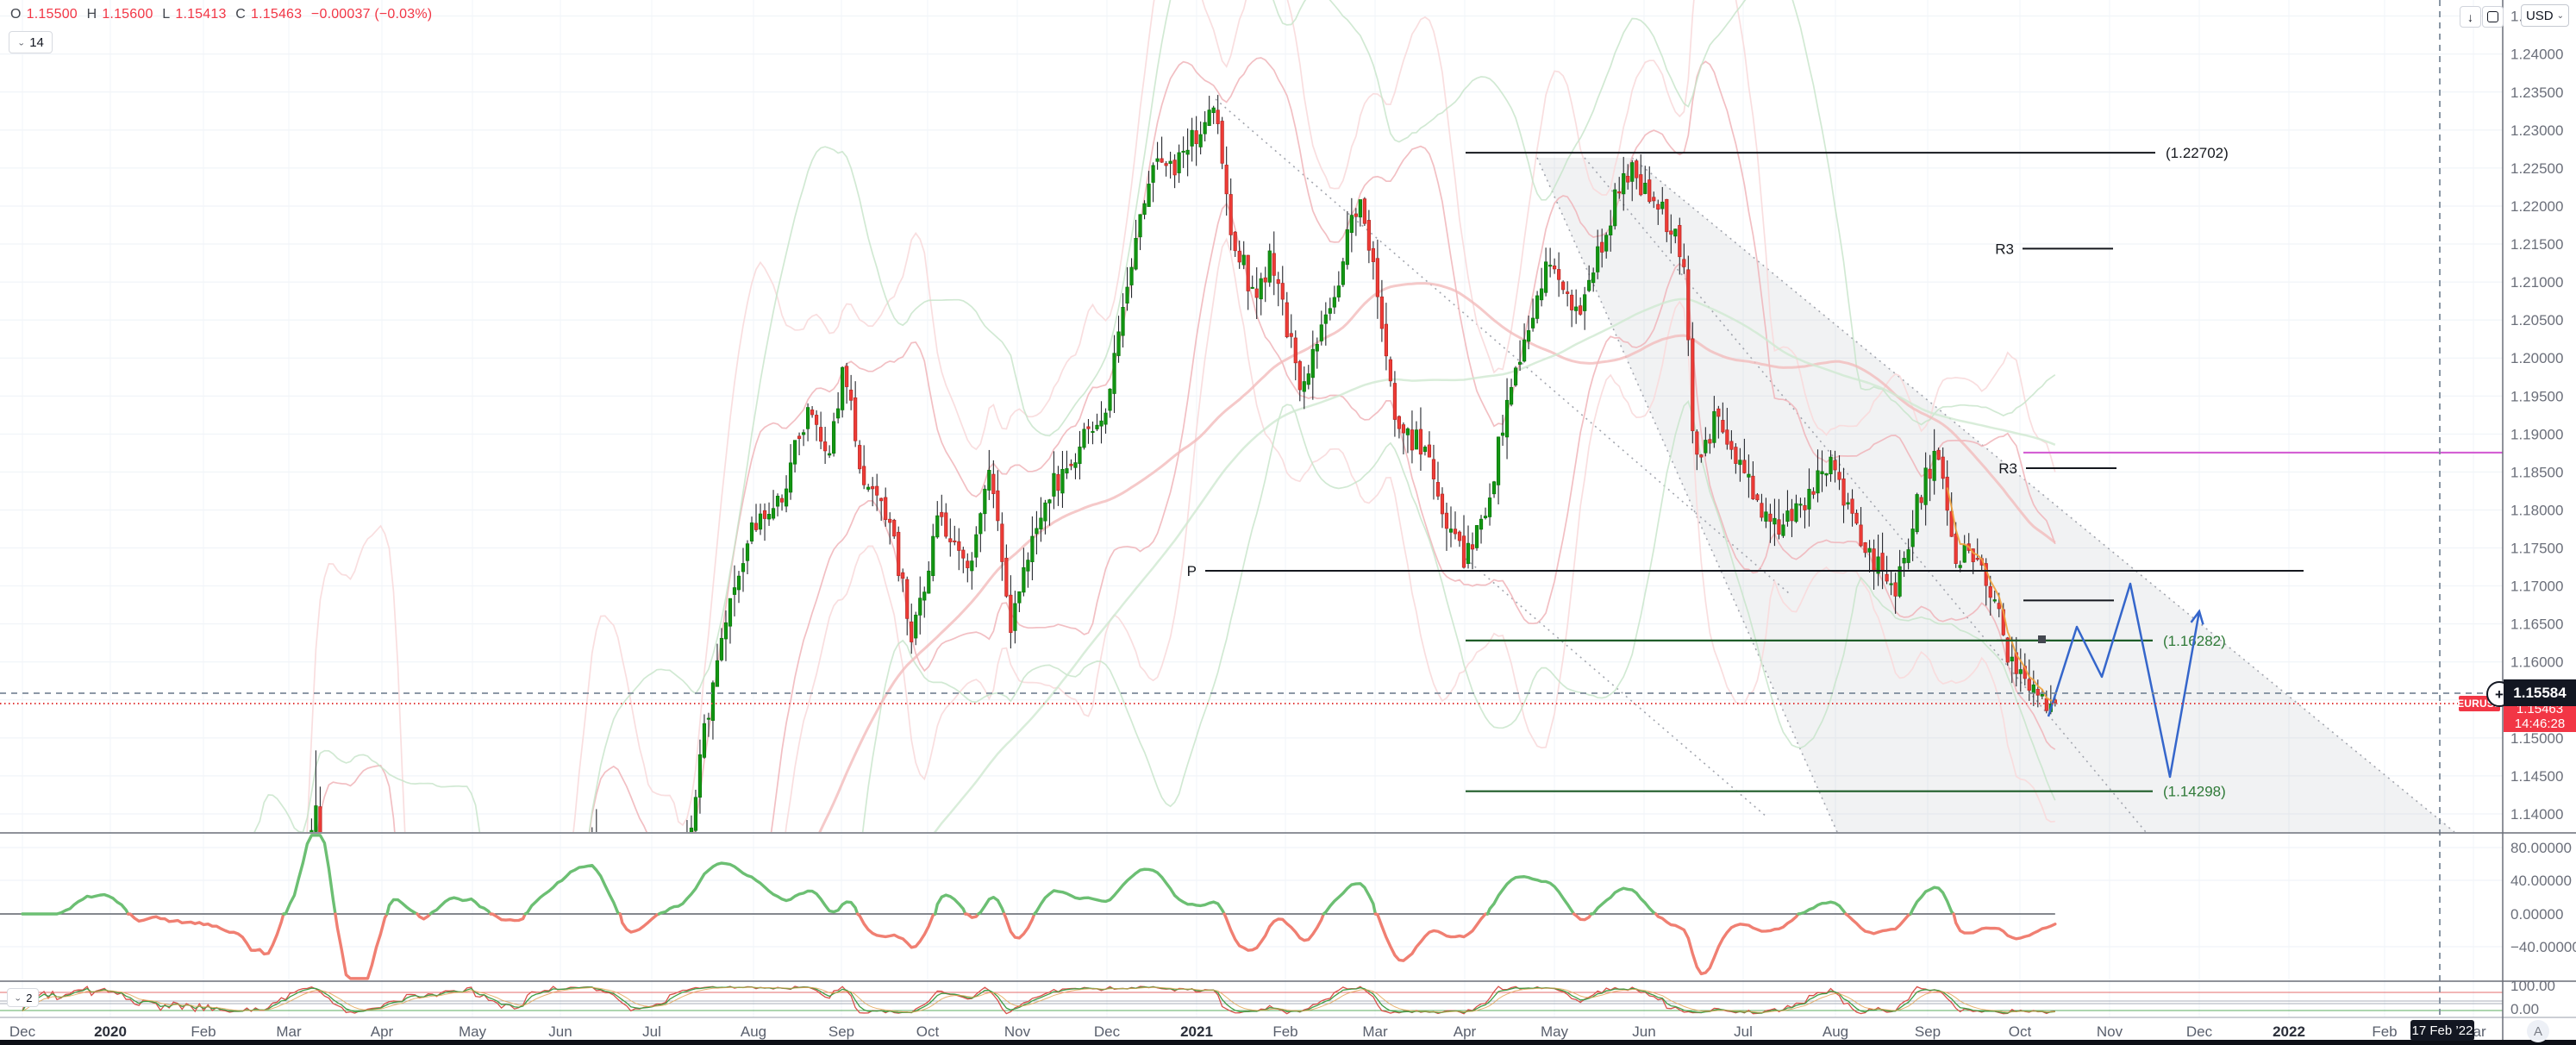  I want to click on maximize-pane-button, so click(2493, 17).